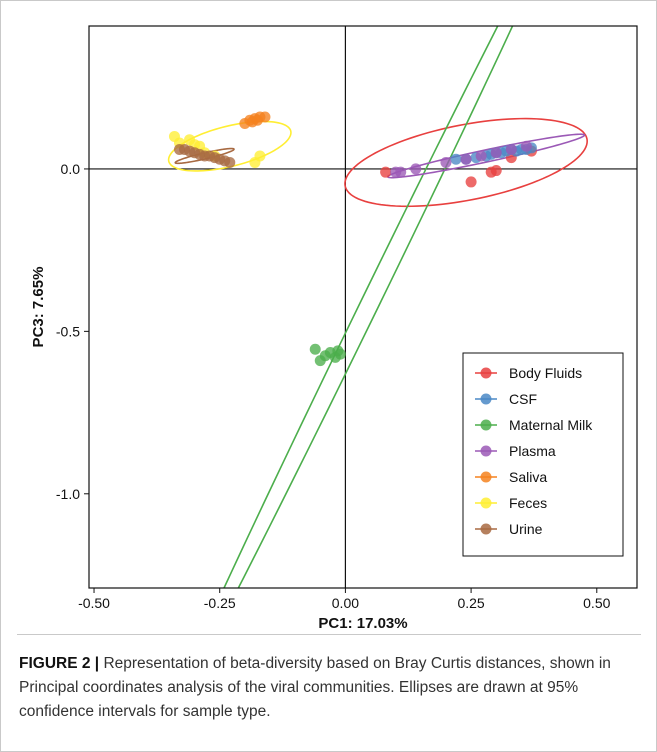  I want to click on y-axis-ticks: 0.0 -0.5 -1.0, so click(72, 331).